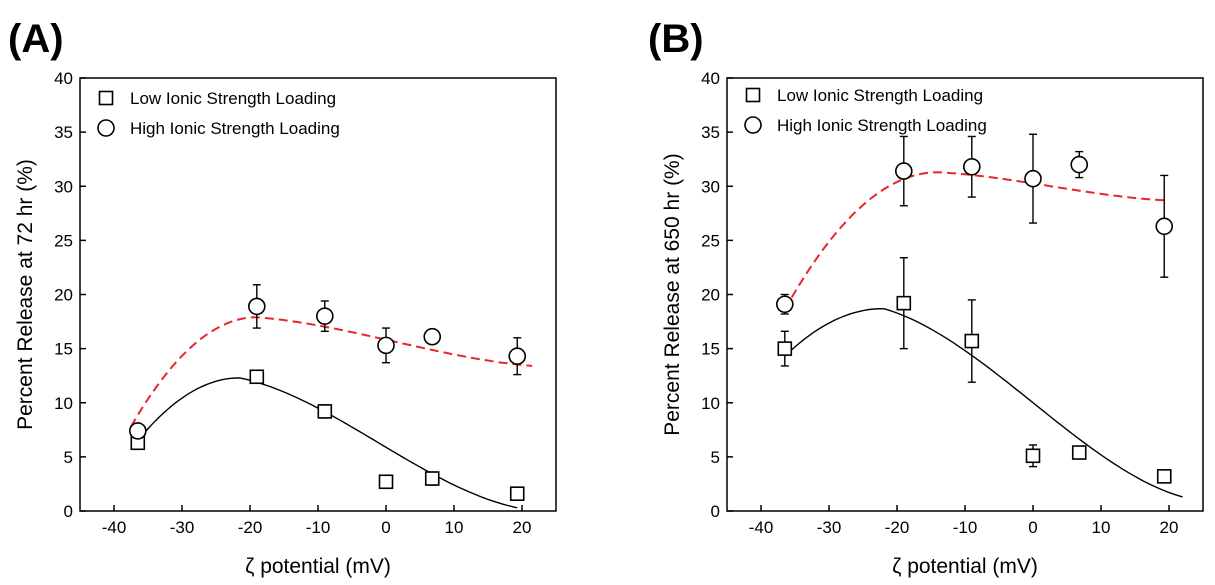 This screenshot has width=1215, height=585. What do you see at coordinates (672, 294) in the screenshot?
I see `panel-b-y-axis-title: Percent Release at 650 hr (%)` at bounding box center [672, 294].